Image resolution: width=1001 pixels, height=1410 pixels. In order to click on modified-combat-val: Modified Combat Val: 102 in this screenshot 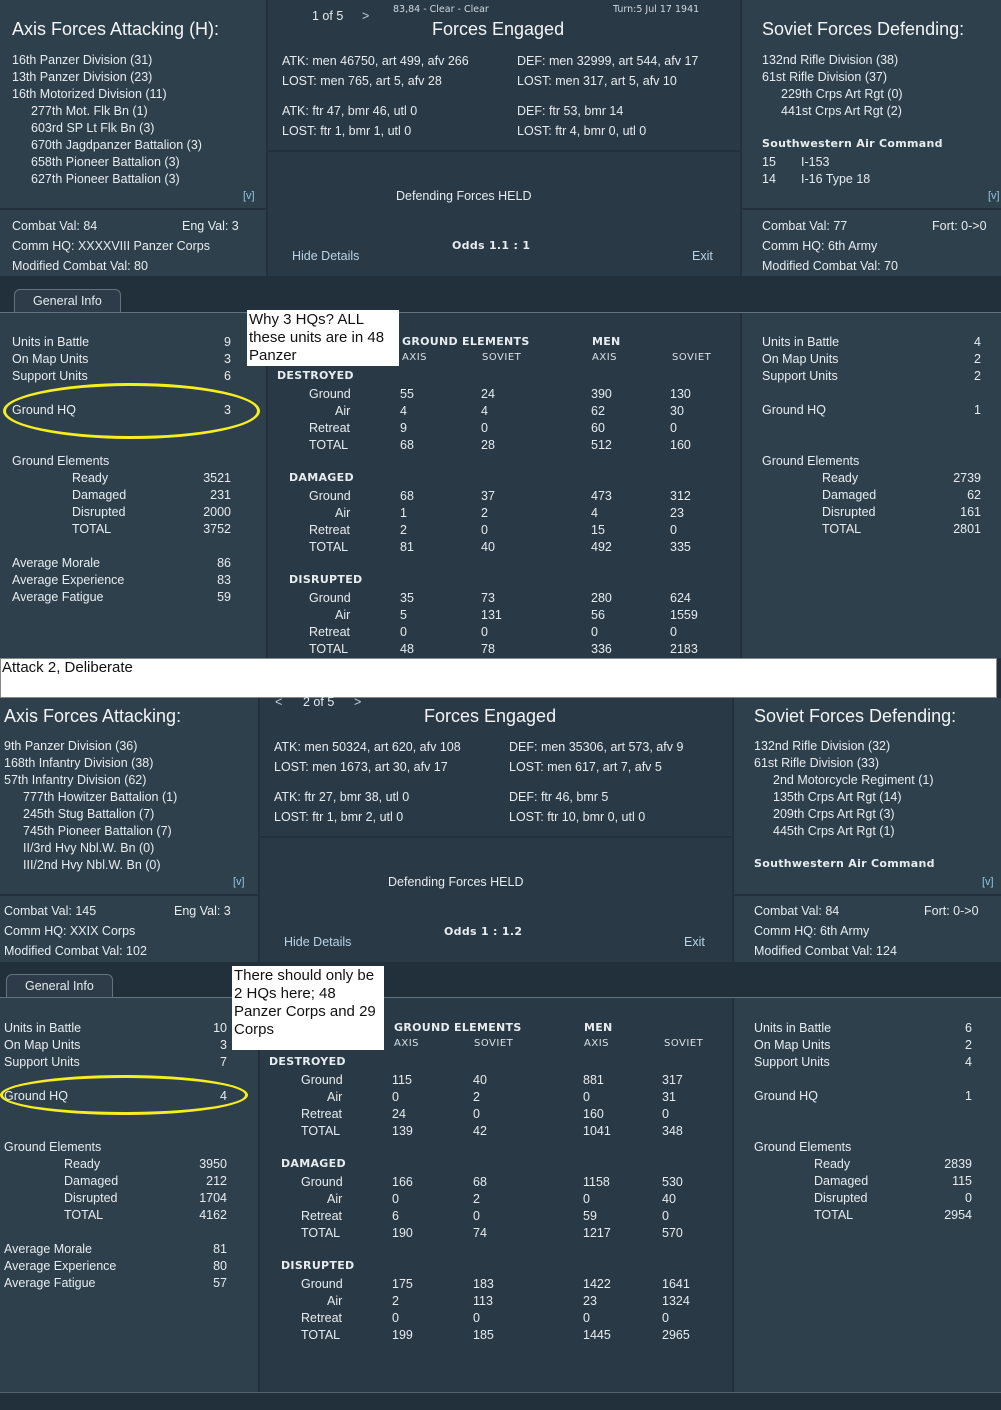, I will do `click(75, 951)`.